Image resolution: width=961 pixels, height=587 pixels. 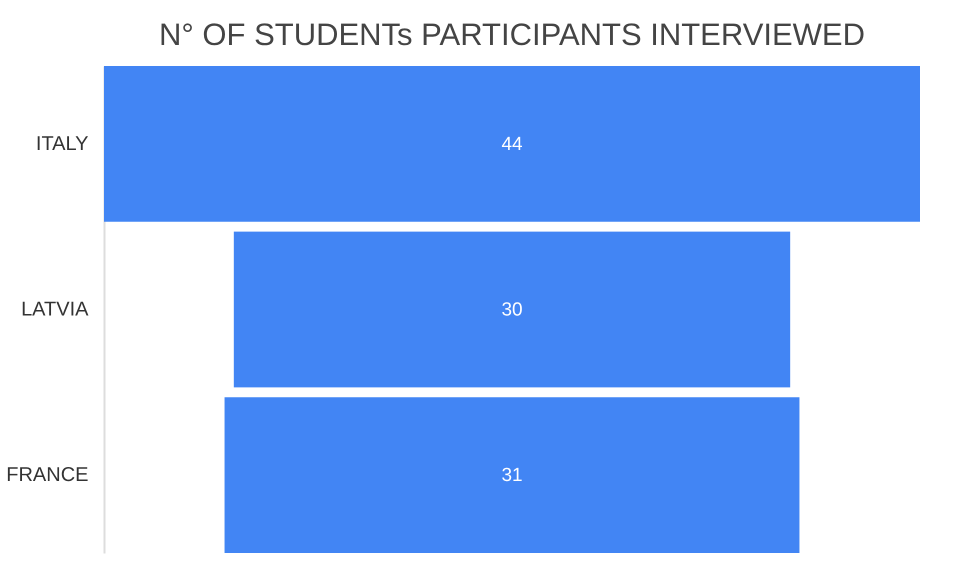 I want to click on category-label: ITALY, so click(x=62, y=143).